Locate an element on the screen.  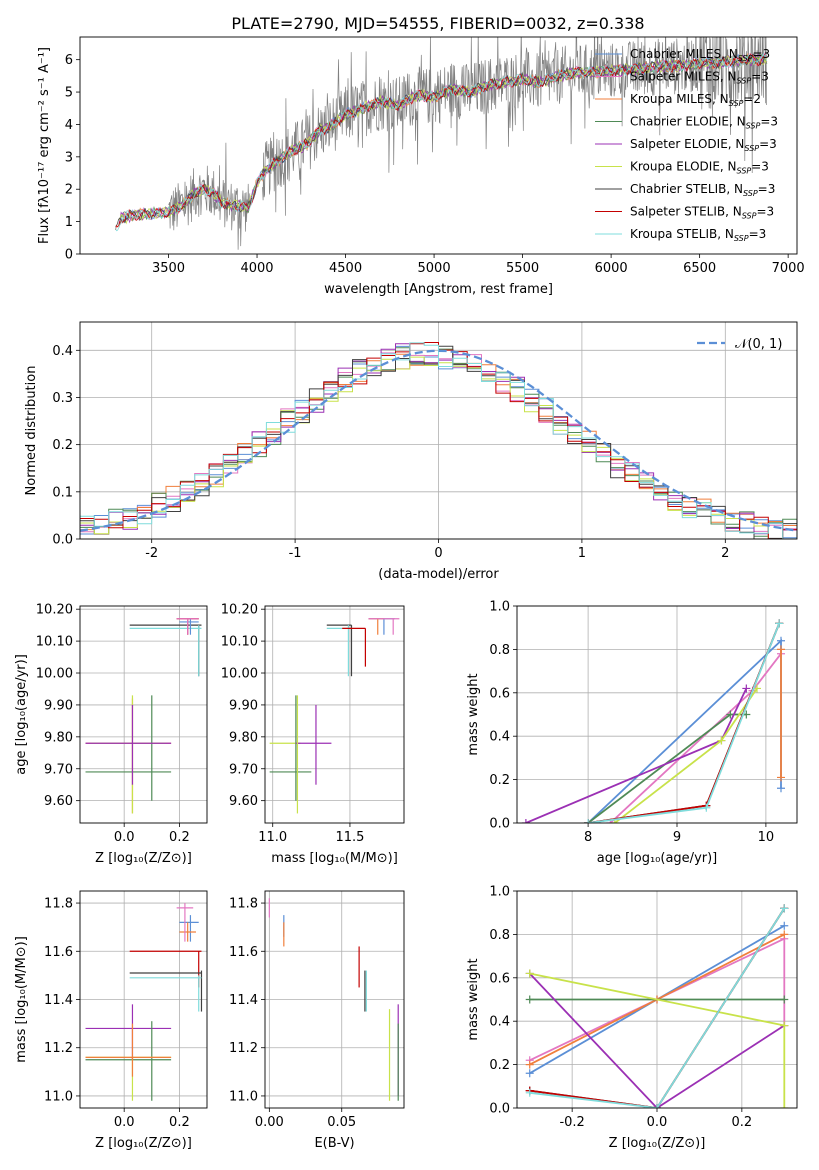
x-axis-label: E(B-V) is located at coordinates (334, 1143).